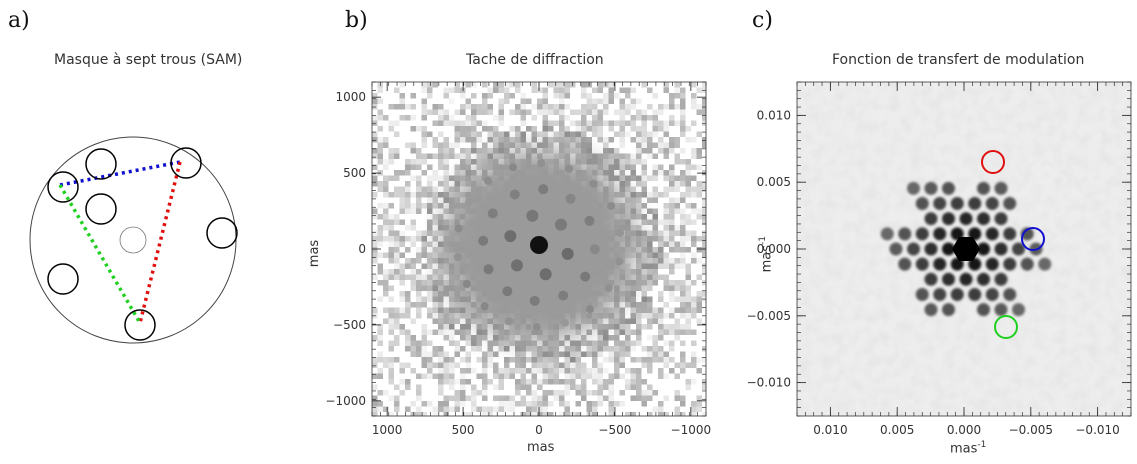 Image resolution: width=1137 pixels, height=464 pixels. What do you see at coordinates (484, 306) in the screenshot?
I see `speckle` at bounding box center [484, 306].